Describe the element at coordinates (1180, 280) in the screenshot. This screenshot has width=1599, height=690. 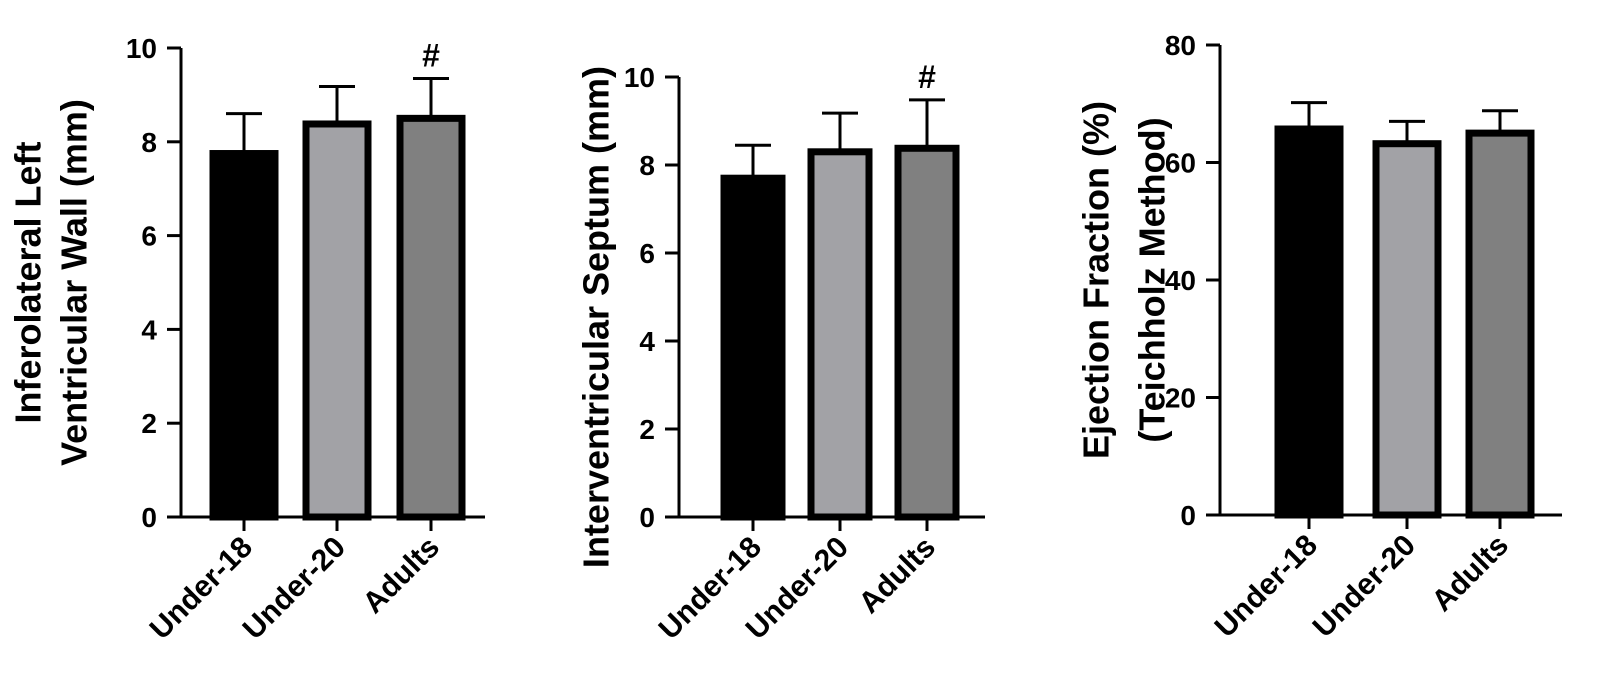
I see `chart-2-y-tick-label-2: 40` at that location.